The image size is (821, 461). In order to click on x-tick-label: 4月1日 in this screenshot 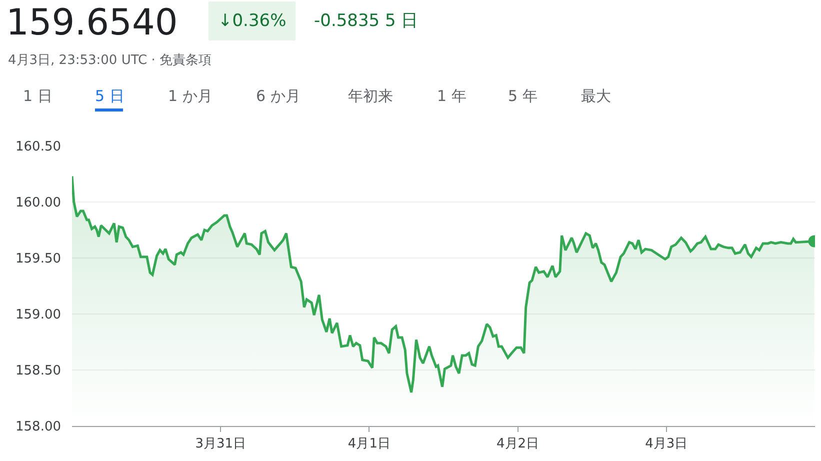, I will do `click(369, 444)`.